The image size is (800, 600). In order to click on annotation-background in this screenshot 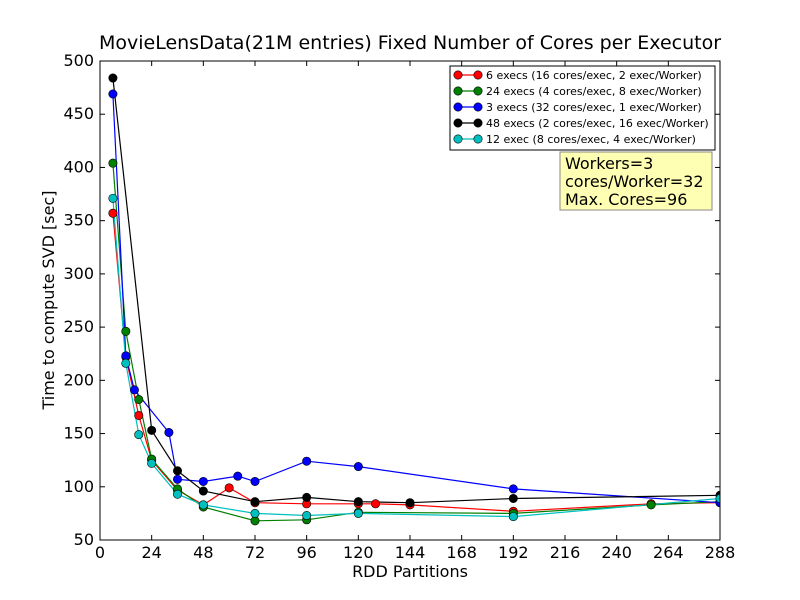, I will do `click(636, 181)`.